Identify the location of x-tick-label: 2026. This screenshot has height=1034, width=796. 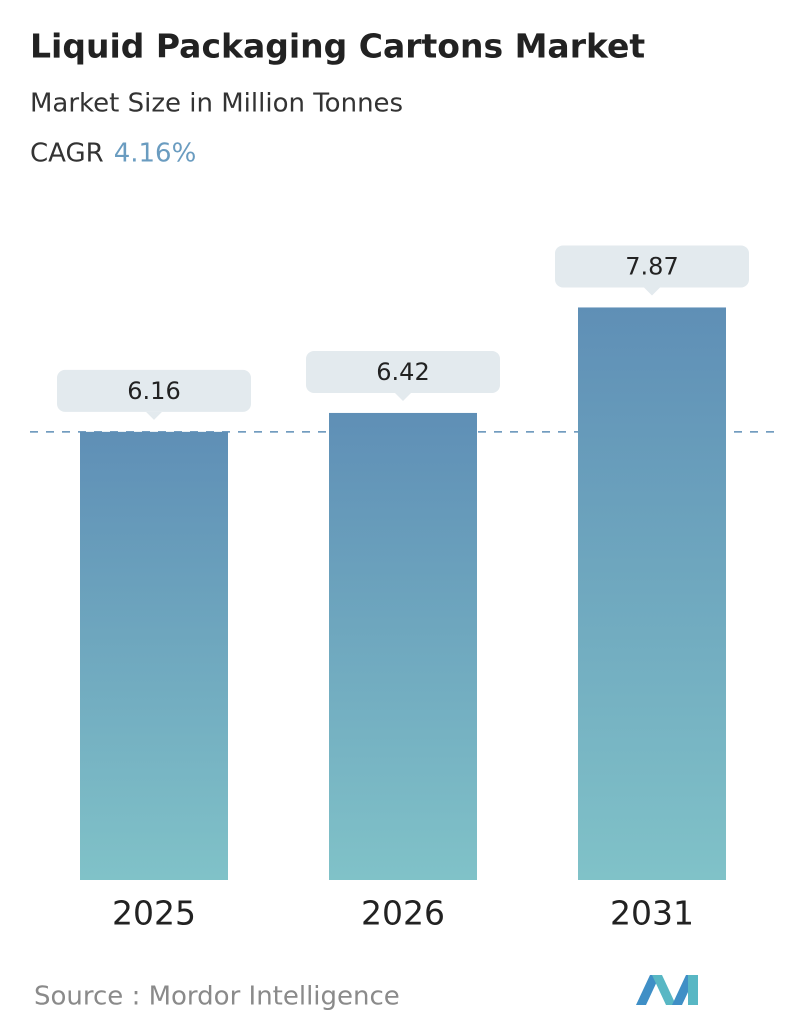
(403, 913).